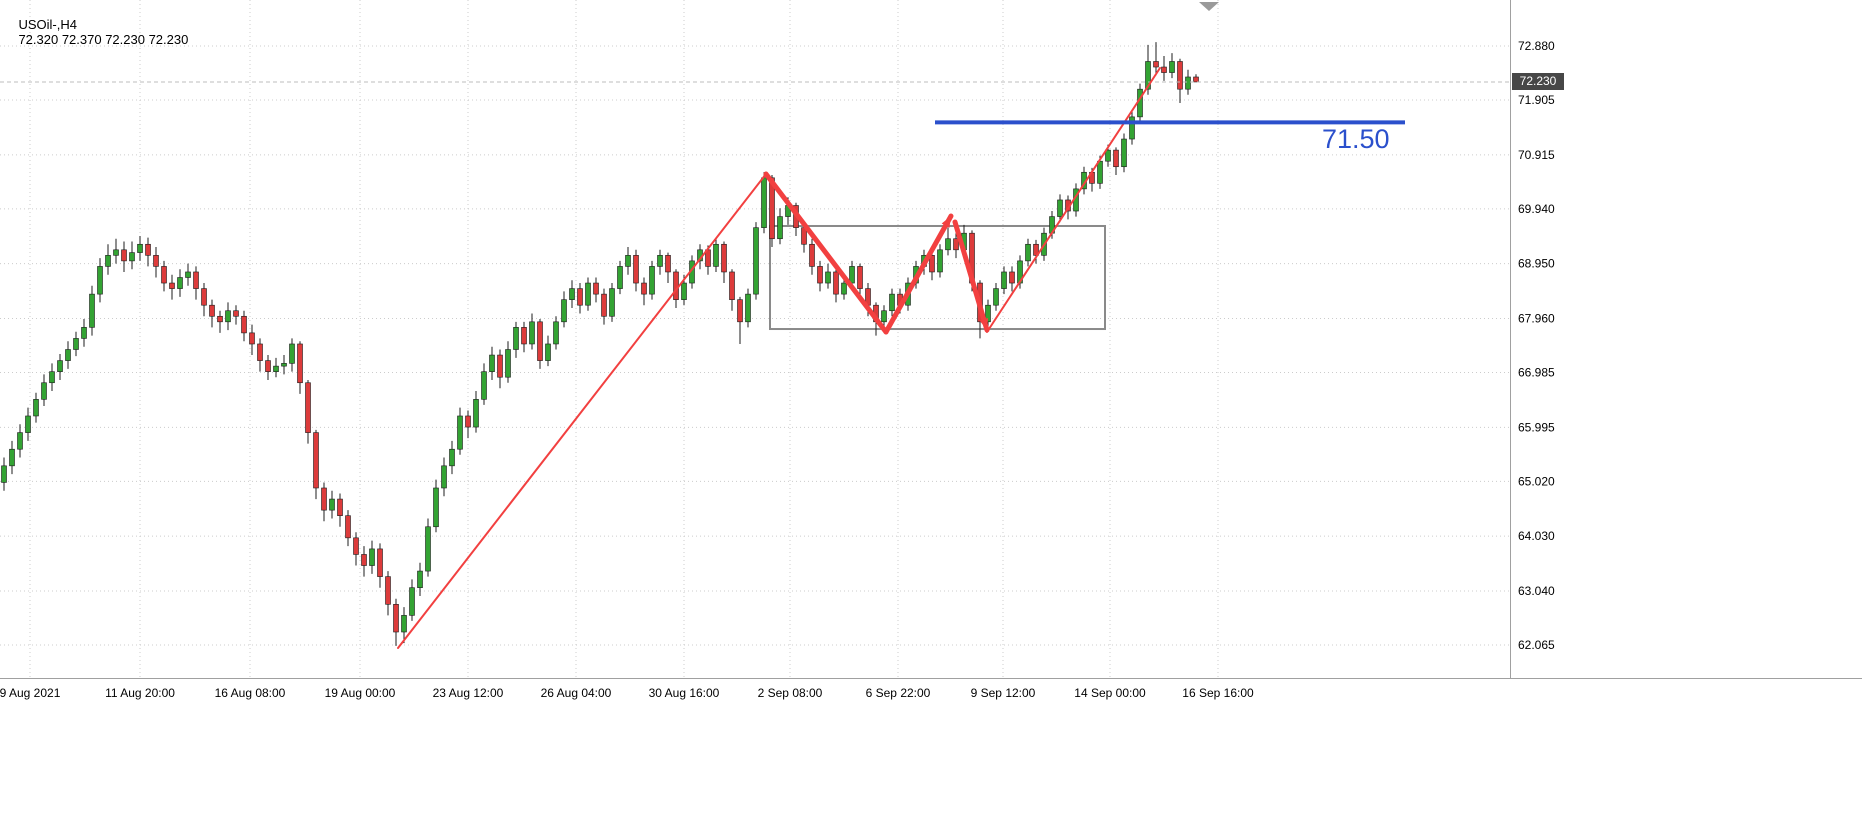 The image size is (1862, 829). Describe the element at coordinates (47, 24) in the screenshot. I see `symbol-timeframe-label: USOil-,H4` at that location.